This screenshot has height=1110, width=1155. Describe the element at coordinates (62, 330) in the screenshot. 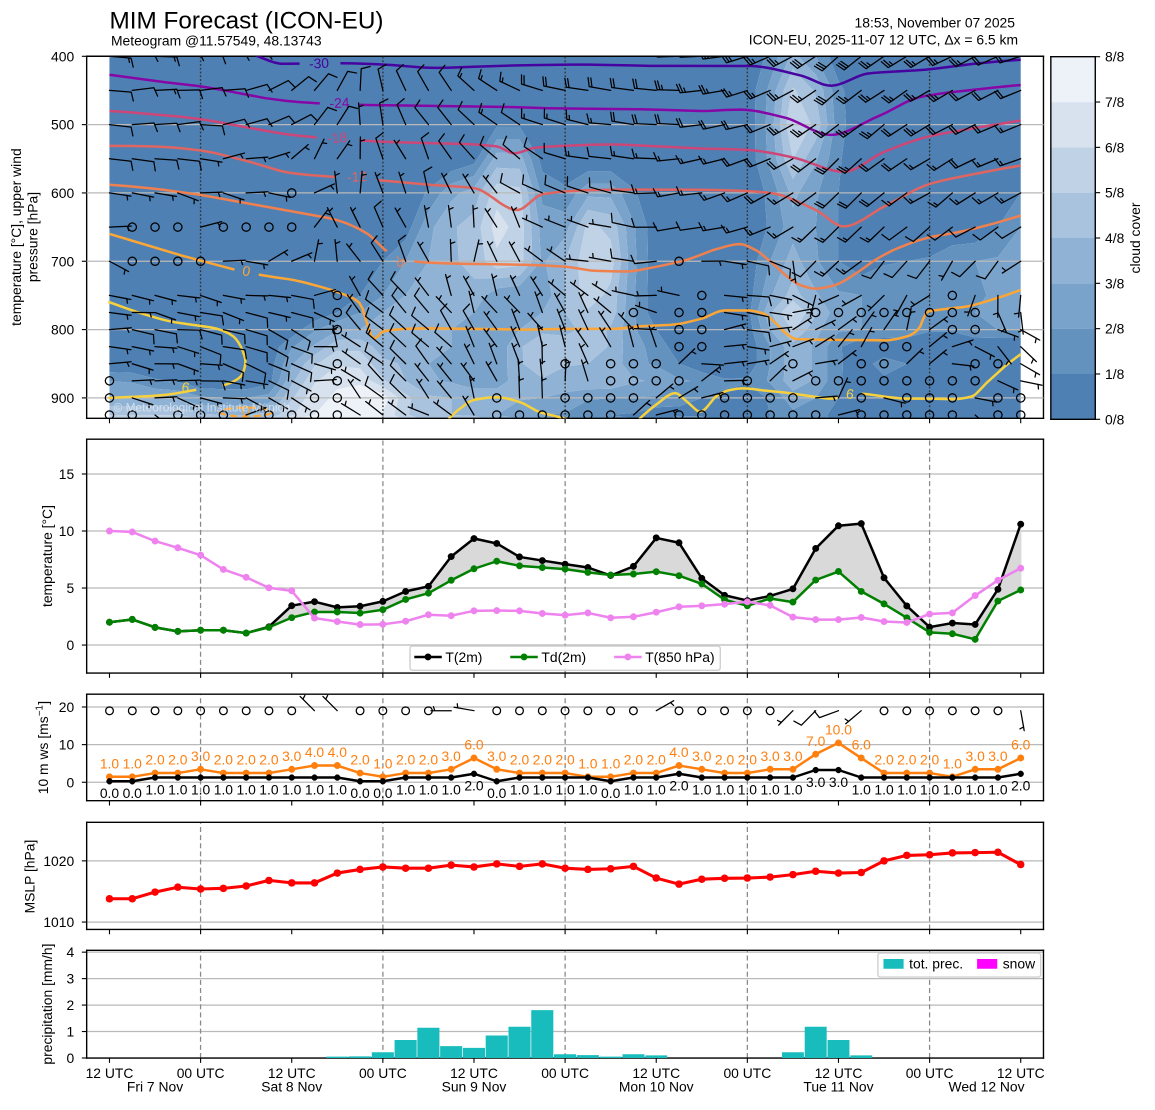

I see `svg-text: 800` at that location.